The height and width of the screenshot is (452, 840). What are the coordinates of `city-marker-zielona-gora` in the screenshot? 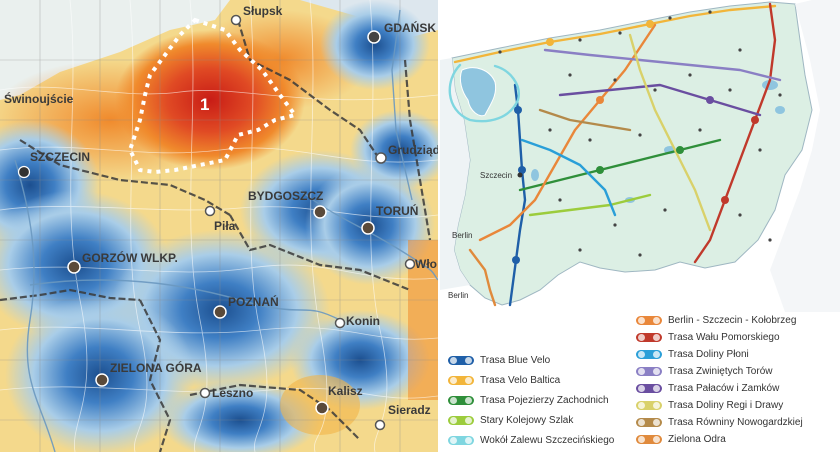 It's located at (102, 380).